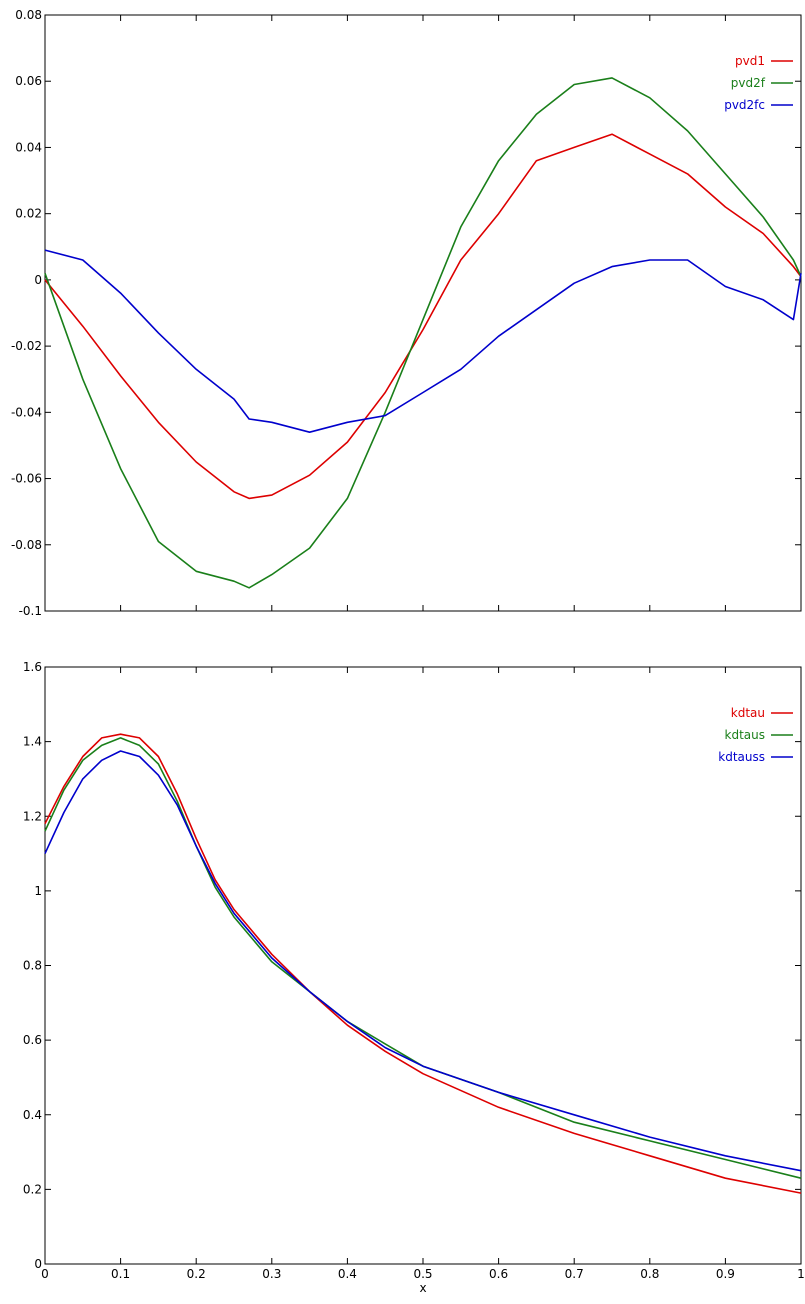 This screenshot has width=805, height=1304. What do you see at coordinates (28, 147) in the screenshot?
I see `y-tick-label: 0.04` at bounding box center [28, 147].